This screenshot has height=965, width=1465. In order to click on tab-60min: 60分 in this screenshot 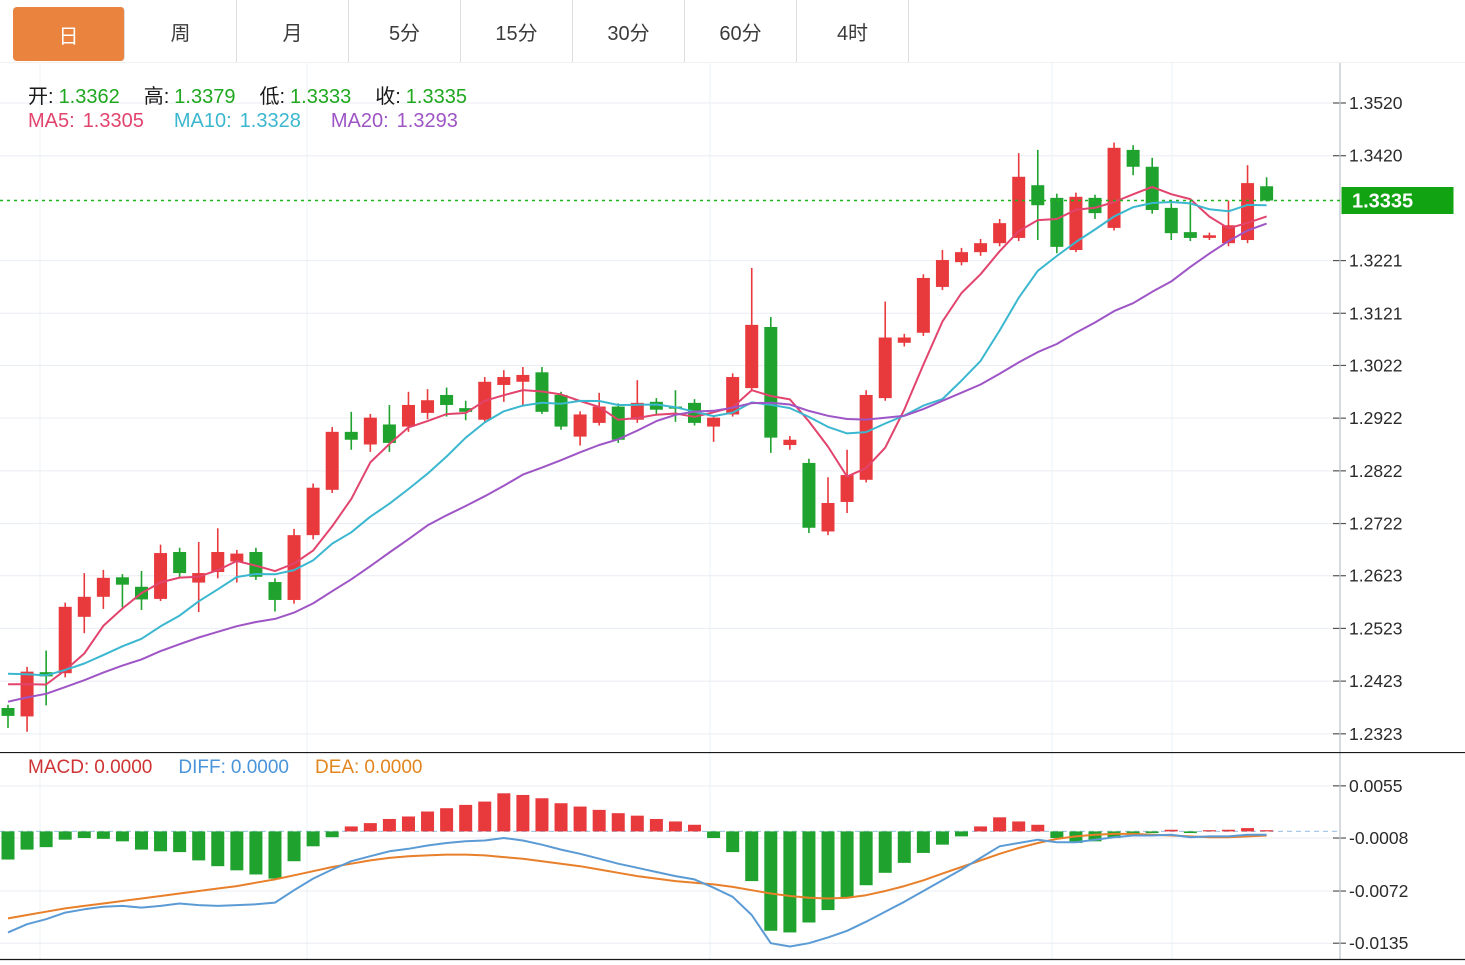, I will do `click(741, 31)`.